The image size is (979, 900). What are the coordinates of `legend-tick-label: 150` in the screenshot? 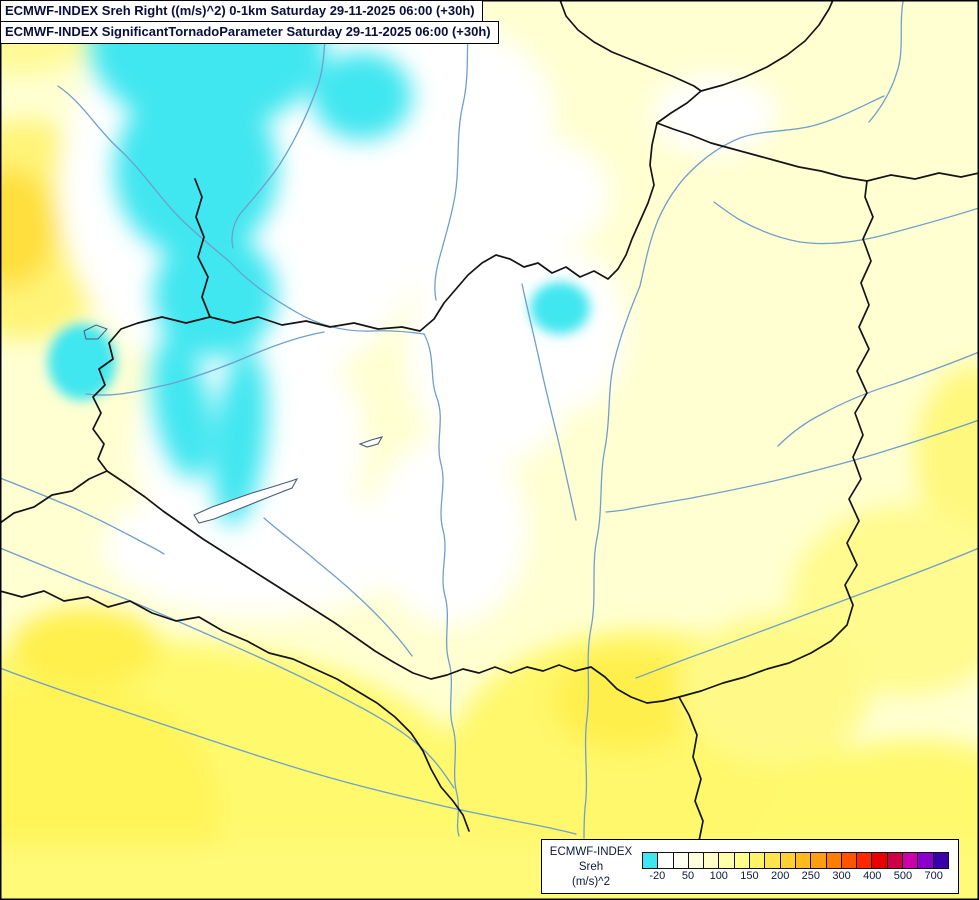 It's located at (749, 875).